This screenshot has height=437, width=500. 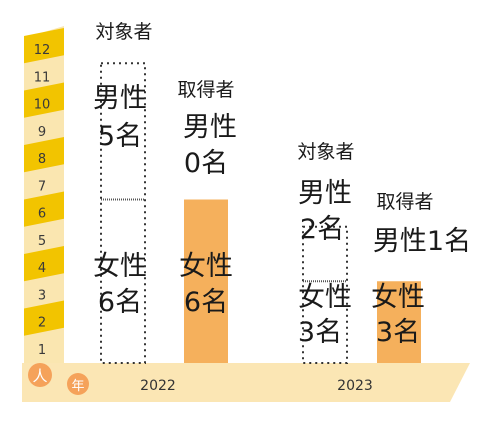 What do you see at coordinates (206, 266) in the screenshot?
I see `acquired-2022-female: 女性` at bounding box center [206, 266].